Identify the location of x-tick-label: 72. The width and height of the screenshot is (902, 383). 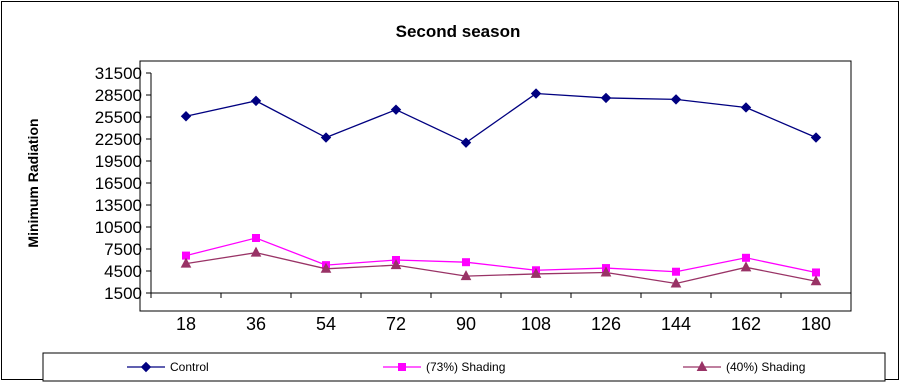
(396, 324).